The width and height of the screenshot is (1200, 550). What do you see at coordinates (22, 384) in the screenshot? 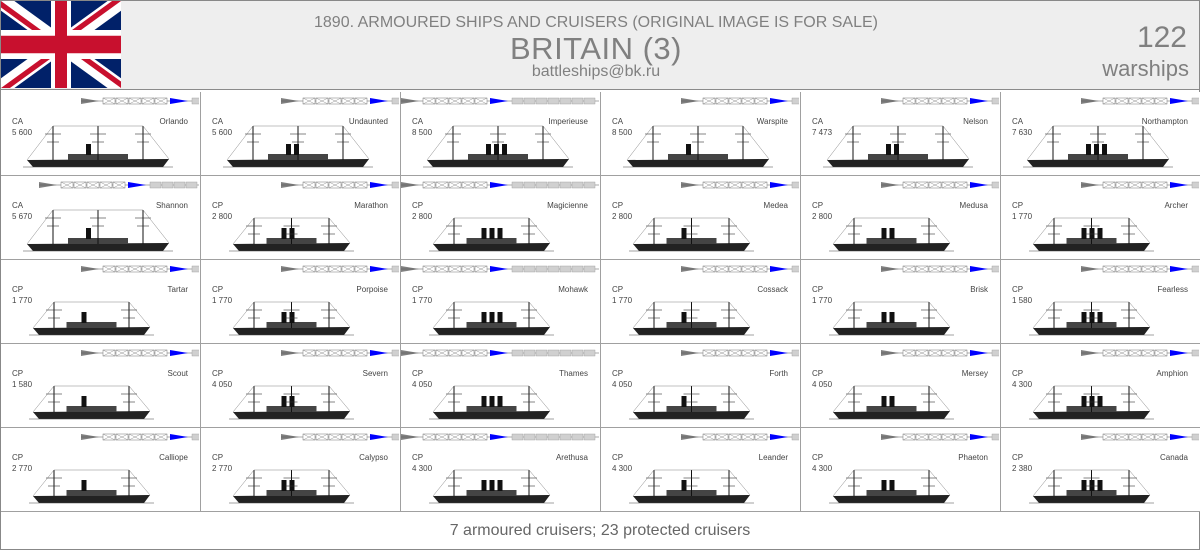
I see `ship-displacement: 1 580` at bounding box center [22, 384].